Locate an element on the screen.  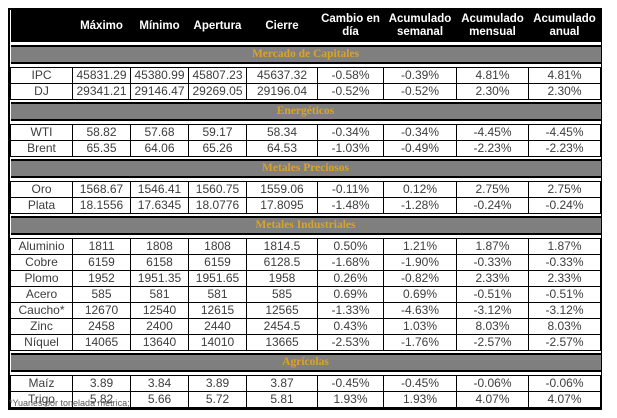
cell: 8.03% is located at coordinates (564, 326).